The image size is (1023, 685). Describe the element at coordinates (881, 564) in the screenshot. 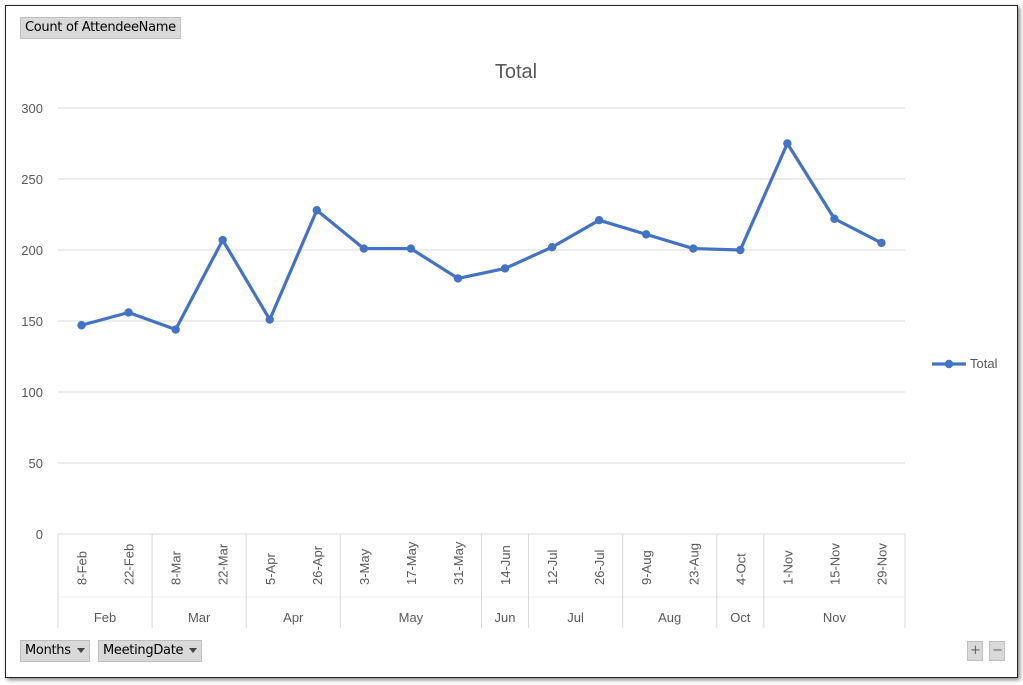

I see `date-label: 29-Nov` at that location.